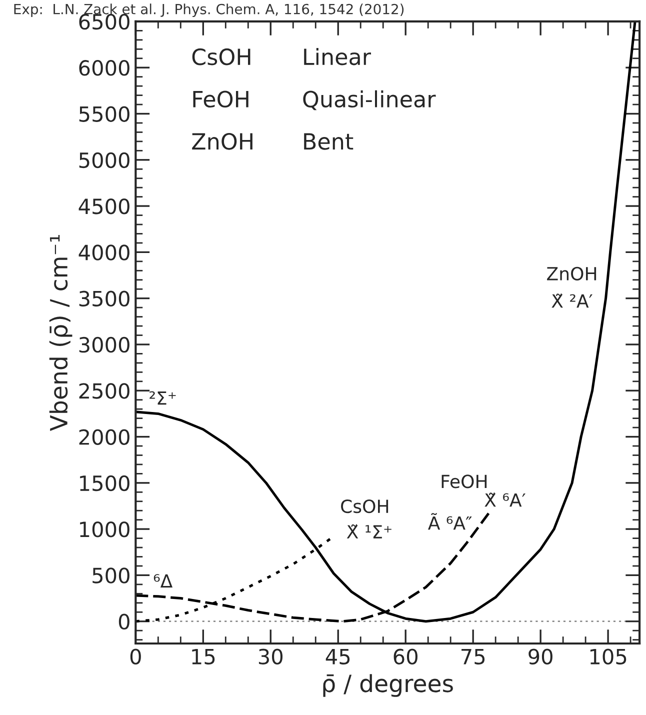 This screenshot has height=715, width=646. I want to click on y-tick-label: 5000, so click(104, 160).